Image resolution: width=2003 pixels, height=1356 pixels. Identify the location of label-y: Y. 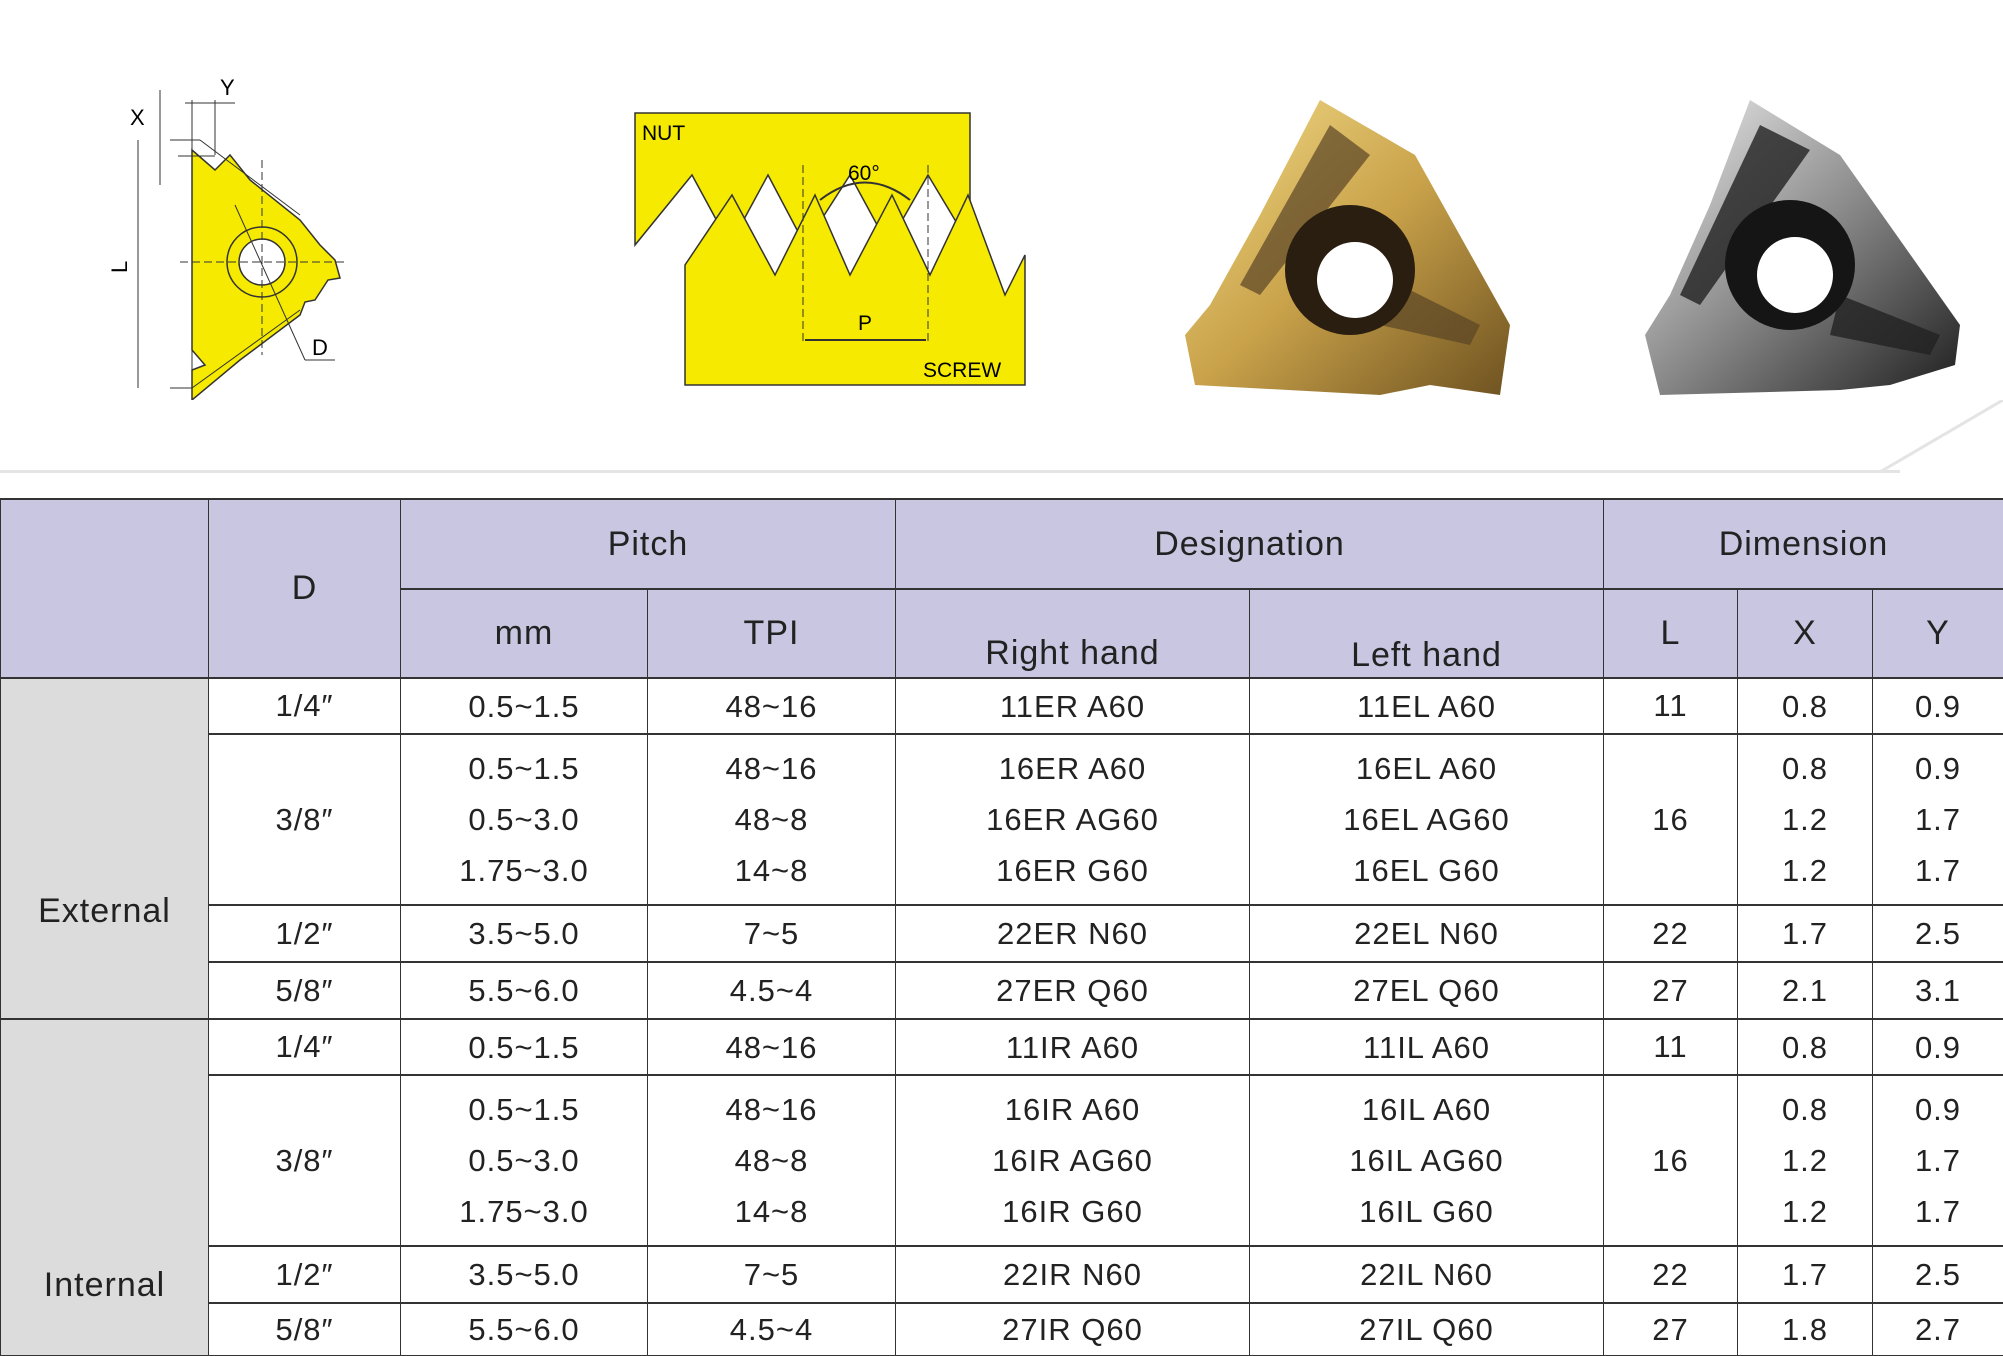
(227, 87).